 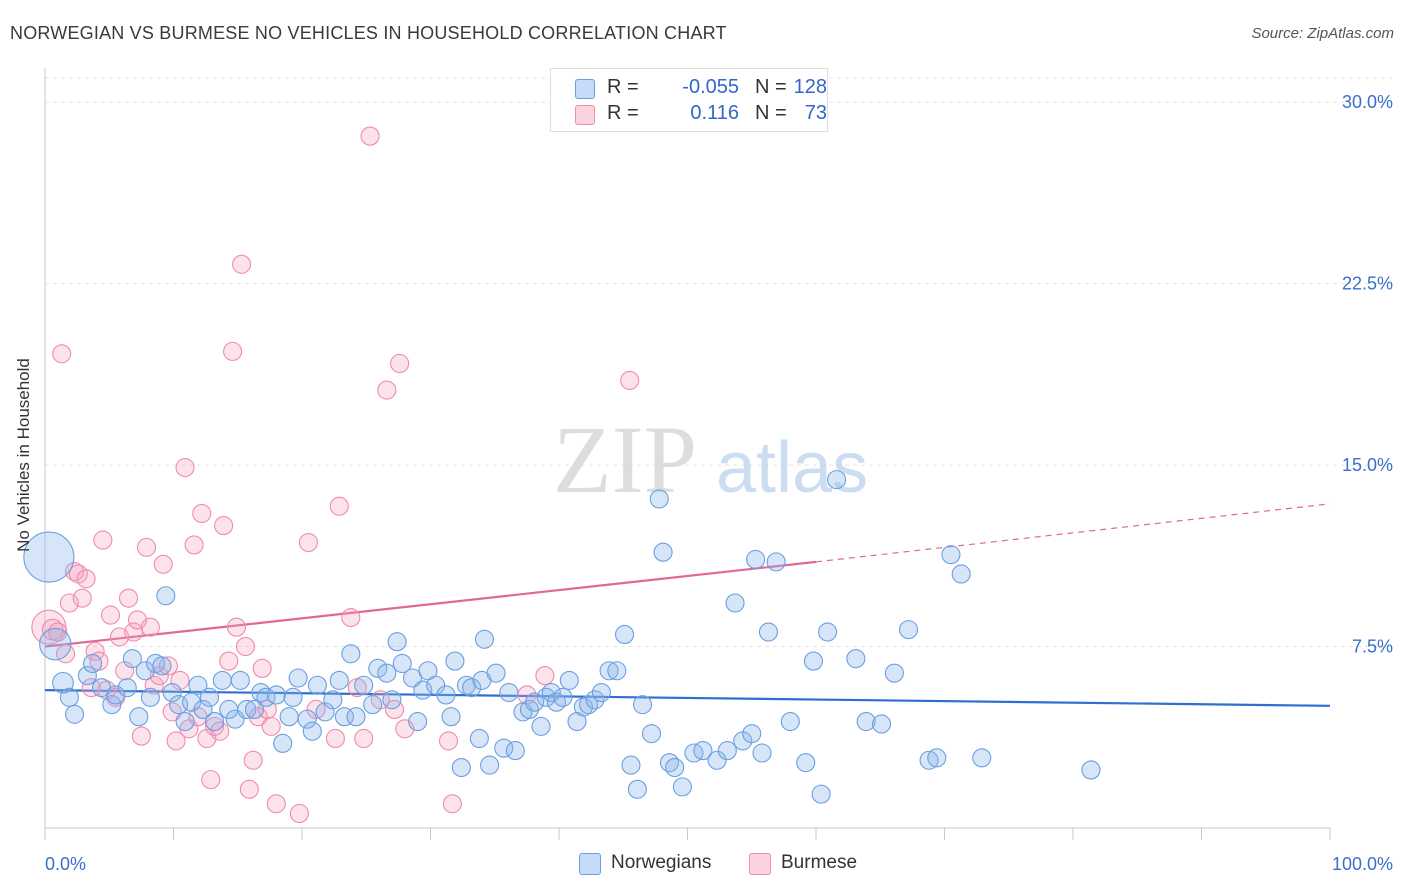 What do you see at coordinates (819, 862) in the screenshot?
I see `legend-label-burmese: Burmese` at bounding box center [819, 862].